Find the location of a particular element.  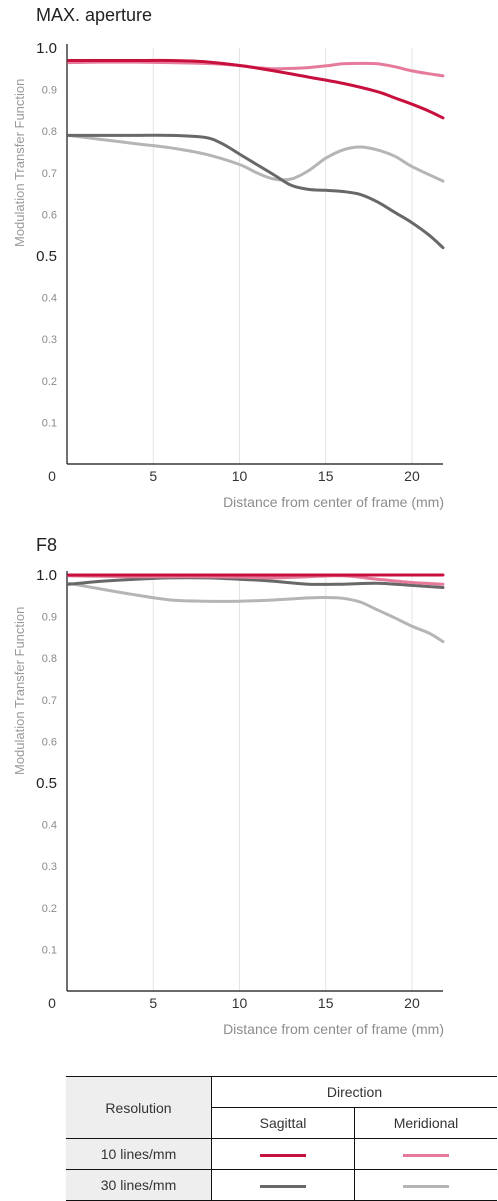

sagittal-header: Sagittal is located at coordinates (283, 1123).